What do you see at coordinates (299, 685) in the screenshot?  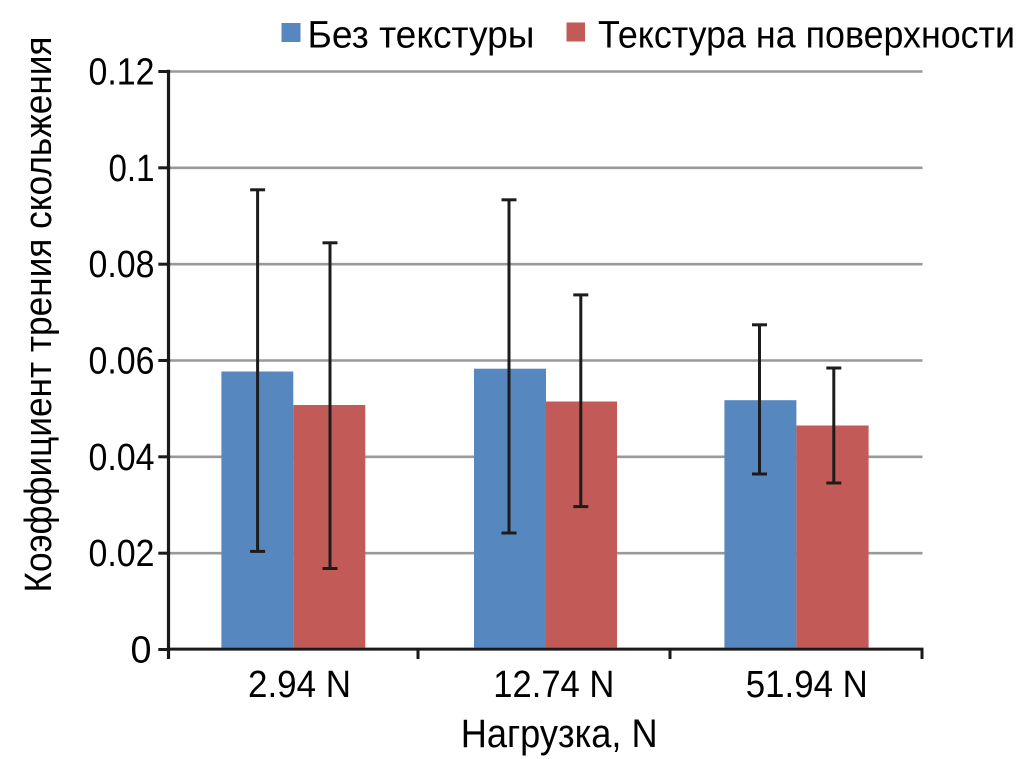 I see `svg-text: 2.94 N` at bounding box center [299, 685].